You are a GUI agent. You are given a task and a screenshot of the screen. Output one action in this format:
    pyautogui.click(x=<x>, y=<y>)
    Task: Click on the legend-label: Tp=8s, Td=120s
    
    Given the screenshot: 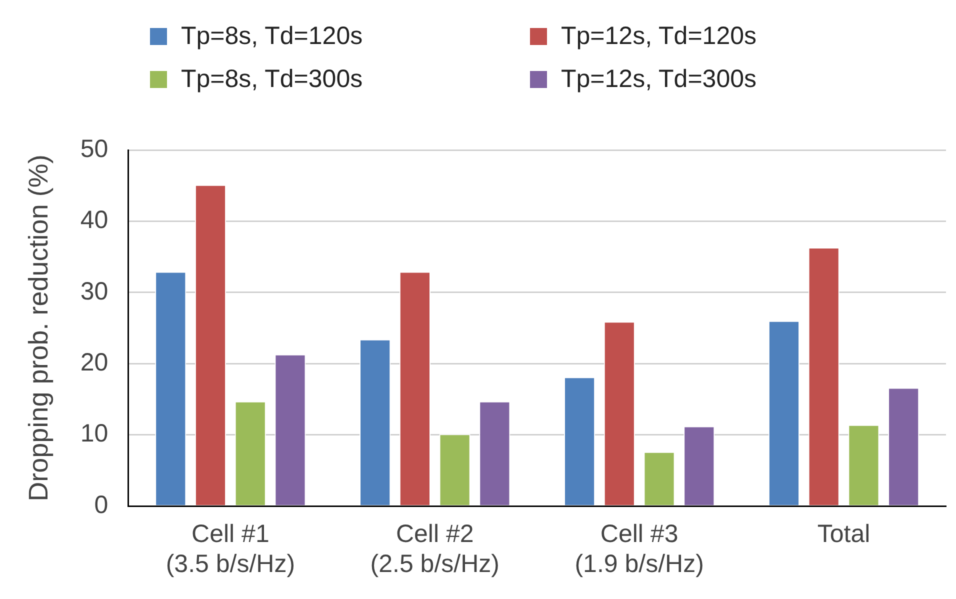 What is the action you would take?
    pyautogui.click(x=272, y=36)
    